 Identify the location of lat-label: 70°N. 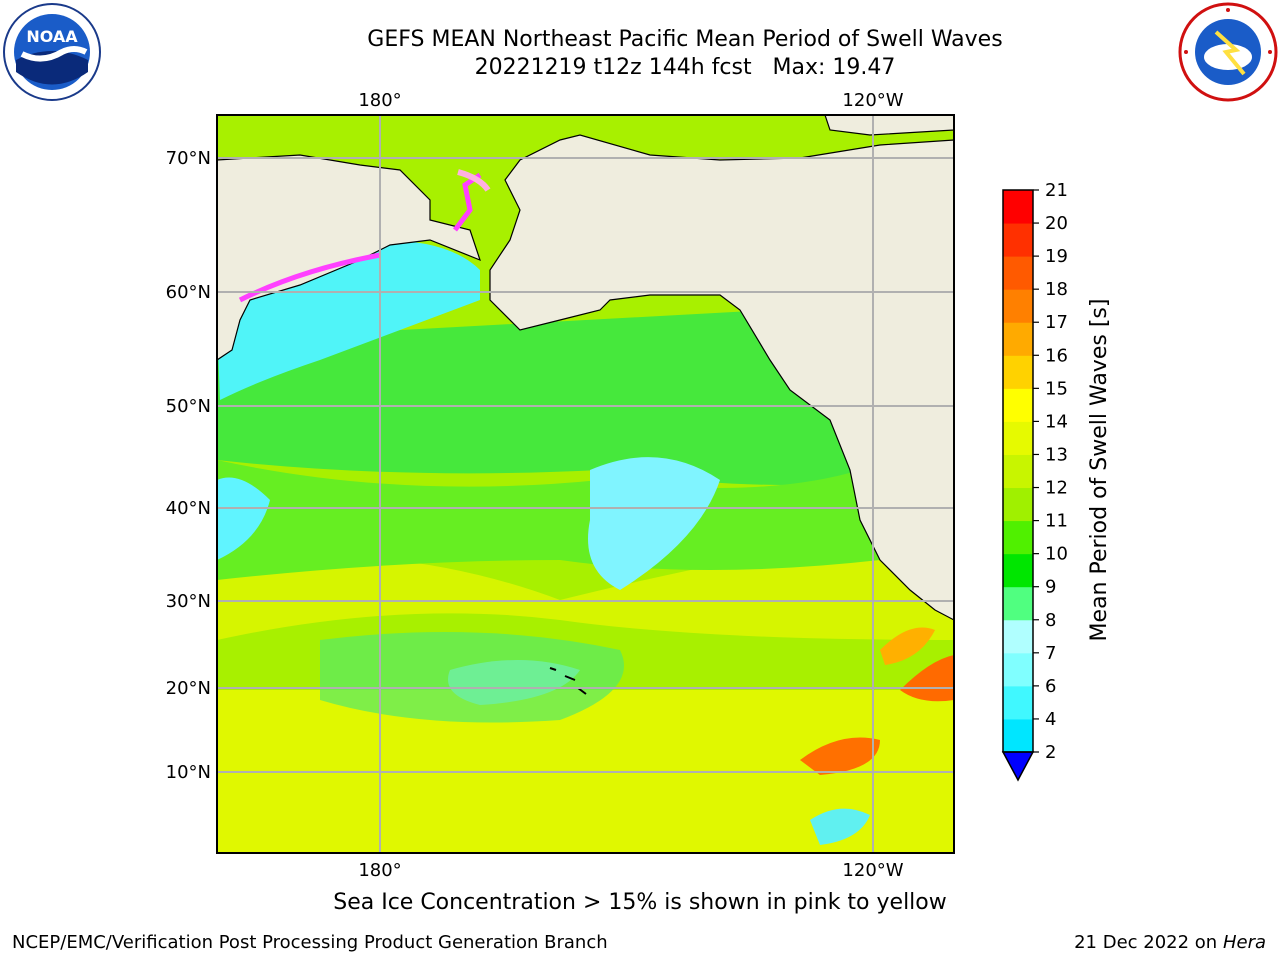
(188, 158).